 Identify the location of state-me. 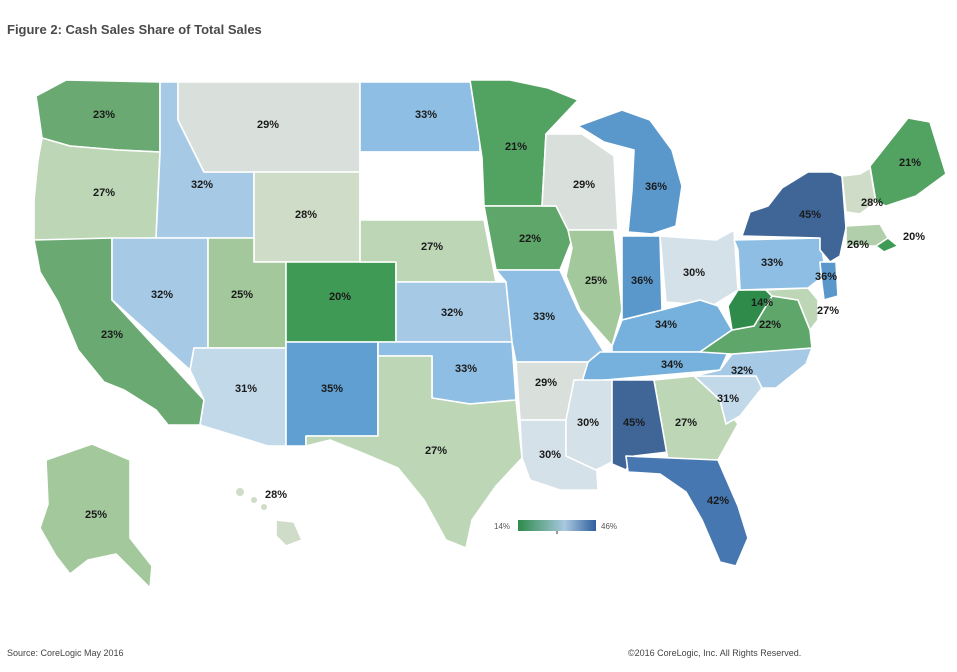
(908, 162).